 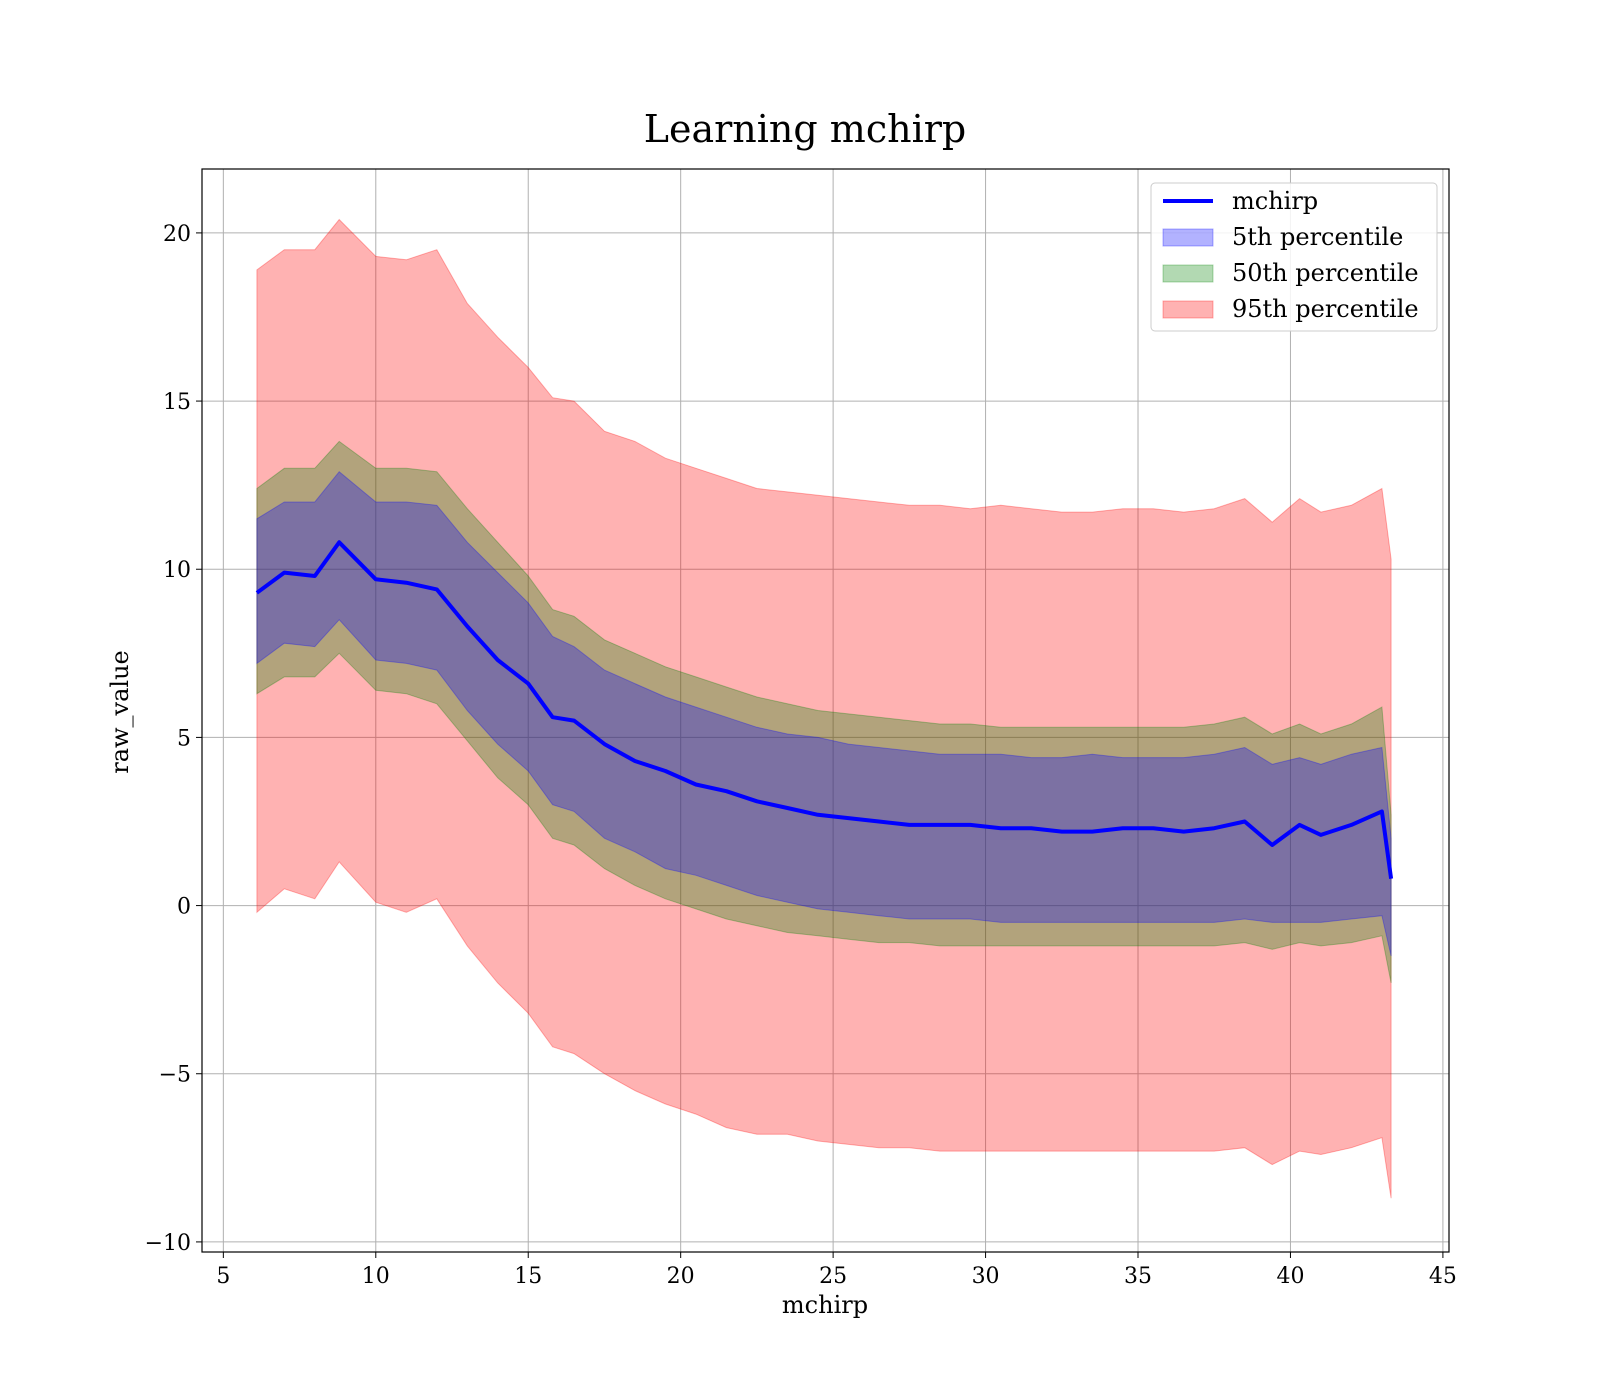 What do you see at coordinates (1275, 201) in the screenshot?
I see `legend-label-mchirp: mchirp` at bounding box center [1275, 201].